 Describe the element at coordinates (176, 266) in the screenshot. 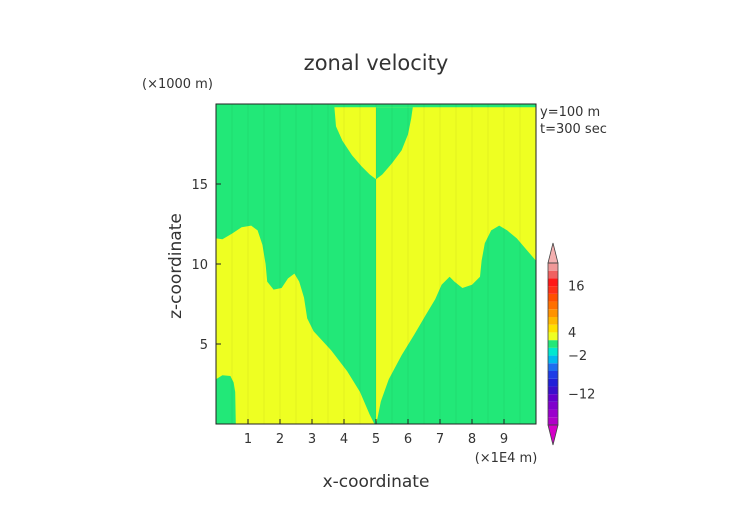

I see `y-axis-label: z-coordinate` at that location.